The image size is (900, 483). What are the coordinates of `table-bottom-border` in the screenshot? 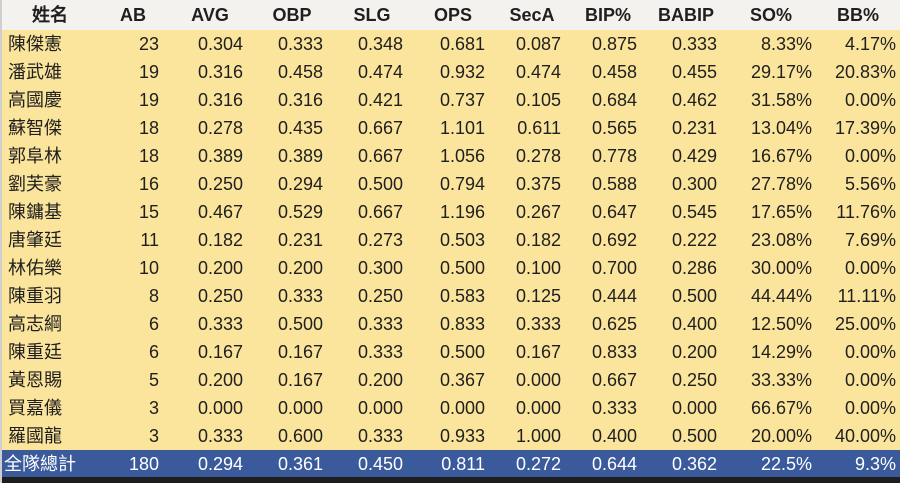 It's located at (451, 480).